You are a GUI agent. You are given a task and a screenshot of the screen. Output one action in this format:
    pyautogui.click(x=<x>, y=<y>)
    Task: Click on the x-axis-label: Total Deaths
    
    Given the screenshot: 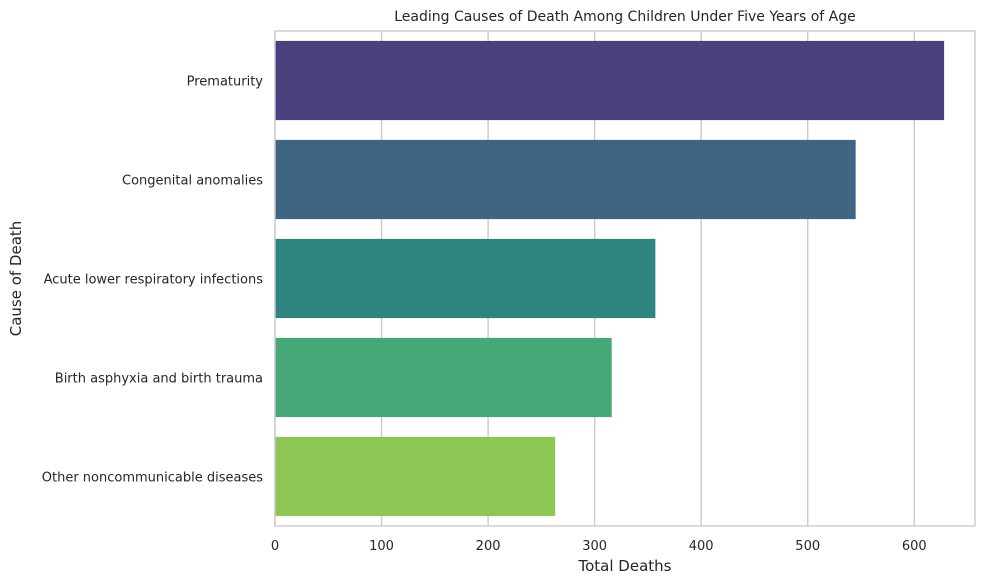 What is the action you would take?
    pyautogui.click(x=625, y=566)
    